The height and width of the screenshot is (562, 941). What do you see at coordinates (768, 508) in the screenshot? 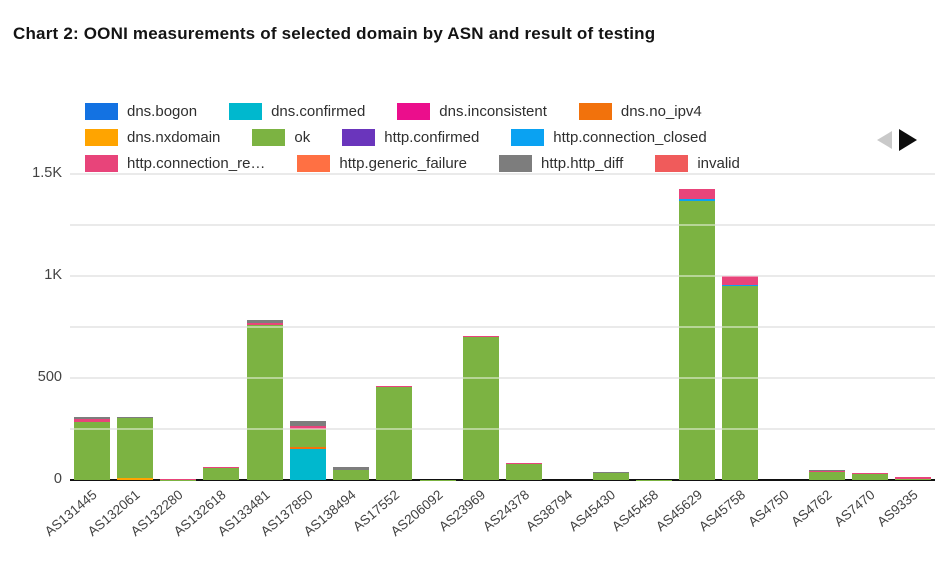
I see `x-axis-label: AS4750` at bounding box center [768, 508].